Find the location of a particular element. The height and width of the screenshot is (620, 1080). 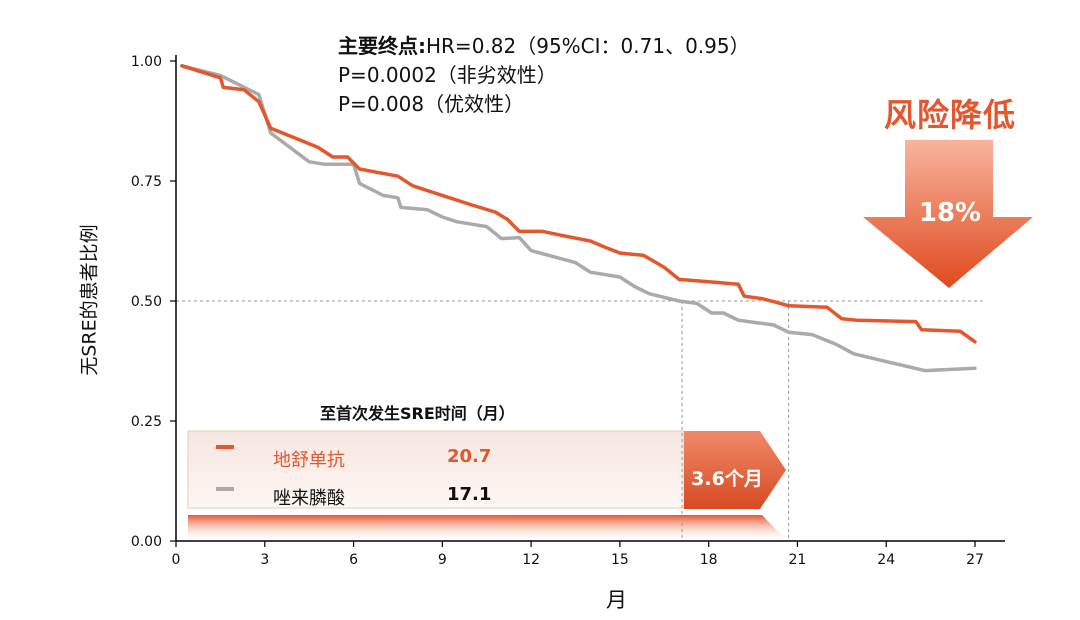

x-tick-label-7: 21 is located at coordinates (798, 560).